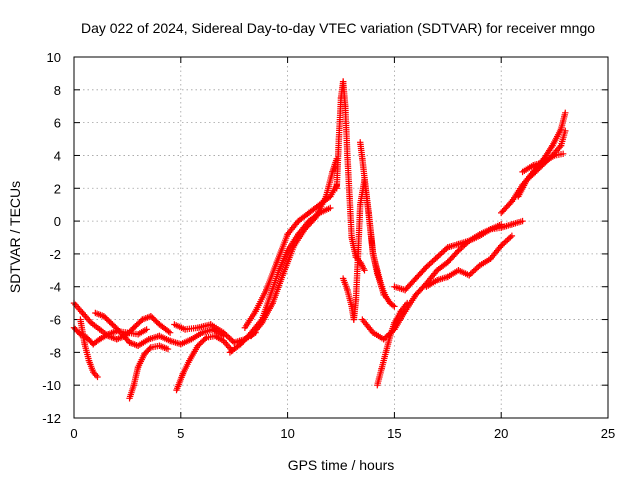 The height and width of the screenshot is (480, 640). Describe the element at coordinates (287, 433) in the screenshot. I see `x-tick-label: 10` at that location.